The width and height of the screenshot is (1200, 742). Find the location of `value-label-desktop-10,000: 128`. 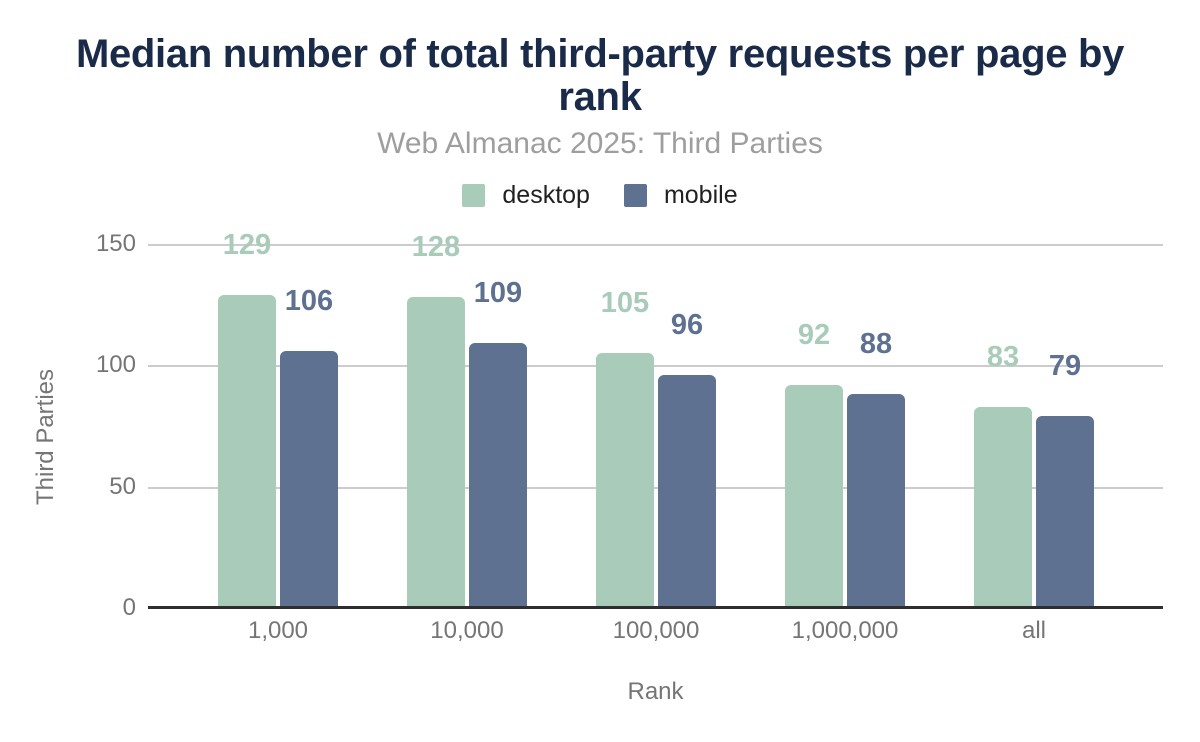

value-label-desktop-10,000: 128 is located at coordinates (436, 247).